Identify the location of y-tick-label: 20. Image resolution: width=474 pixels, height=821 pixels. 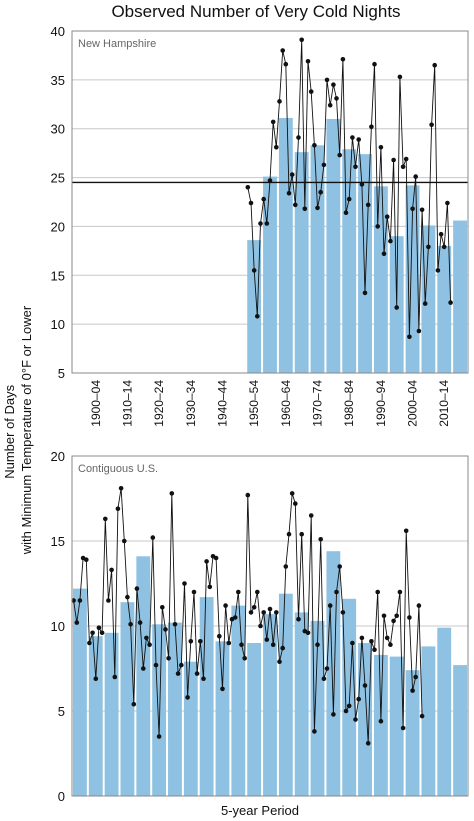
(58, 456).